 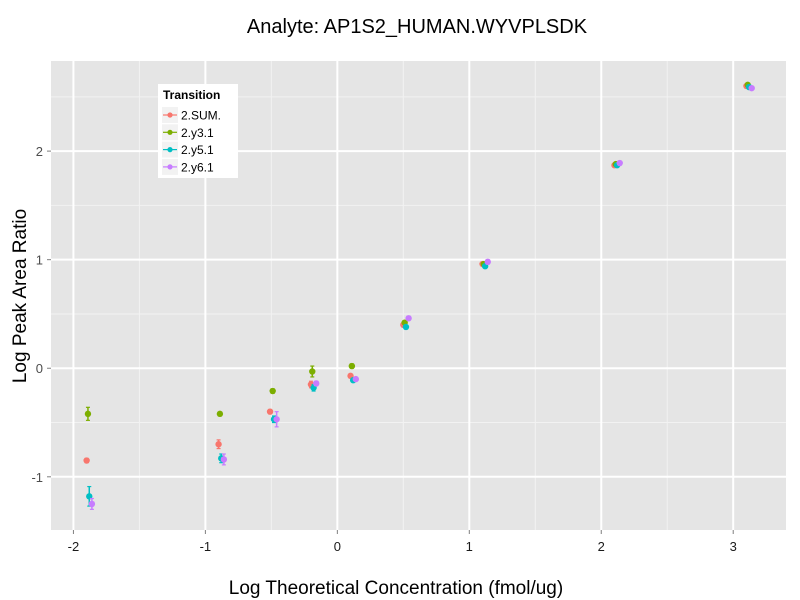 I want to click on y-axis: -1 0 1 2, so click(x=41, y=314).